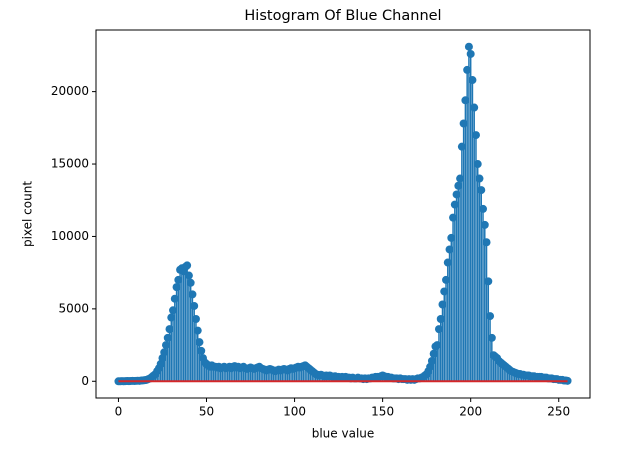 This screenshot has width=625, height=457. I want to click on x-tick-label: 0, so click(119, 412).